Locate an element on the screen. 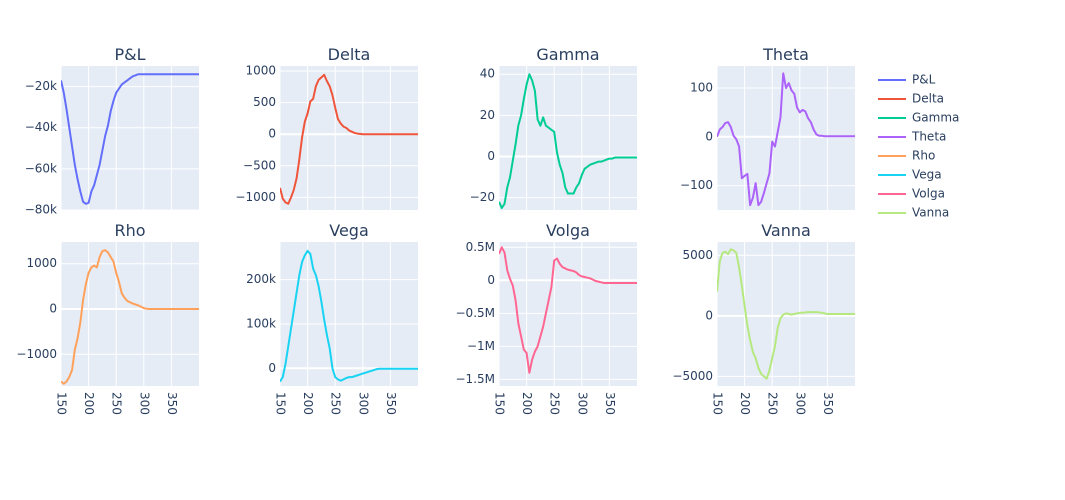  y-tick-label: 500 is located at coordinates (264, 102).